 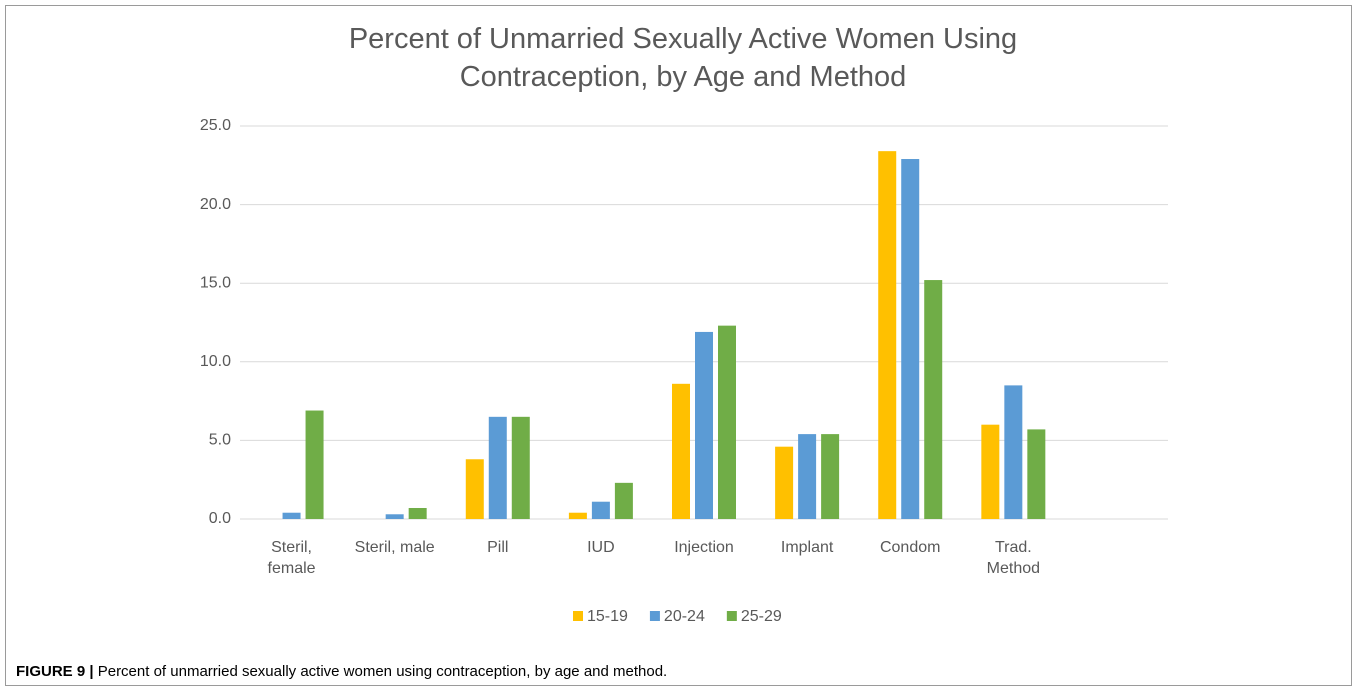 What do you see at coordinates (215, 361) in the screenshot?
I see `y-tick-label: 10.0` at bounding box center [215, 361].